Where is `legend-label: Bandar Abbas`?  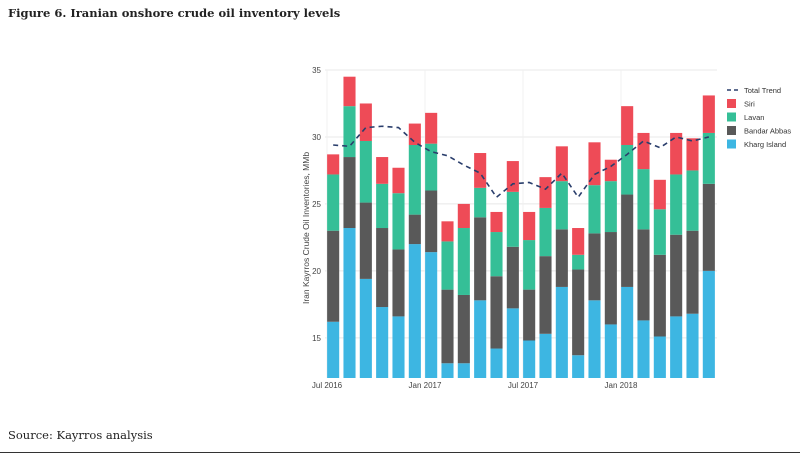
legend-label: Bandar Abbas is located at coordinates (767, 131).